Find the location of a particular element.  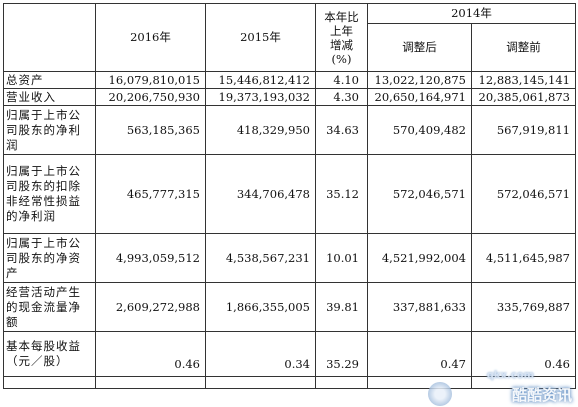

value-2015: 19,373,193,032 is located at coordinates (260, 97).